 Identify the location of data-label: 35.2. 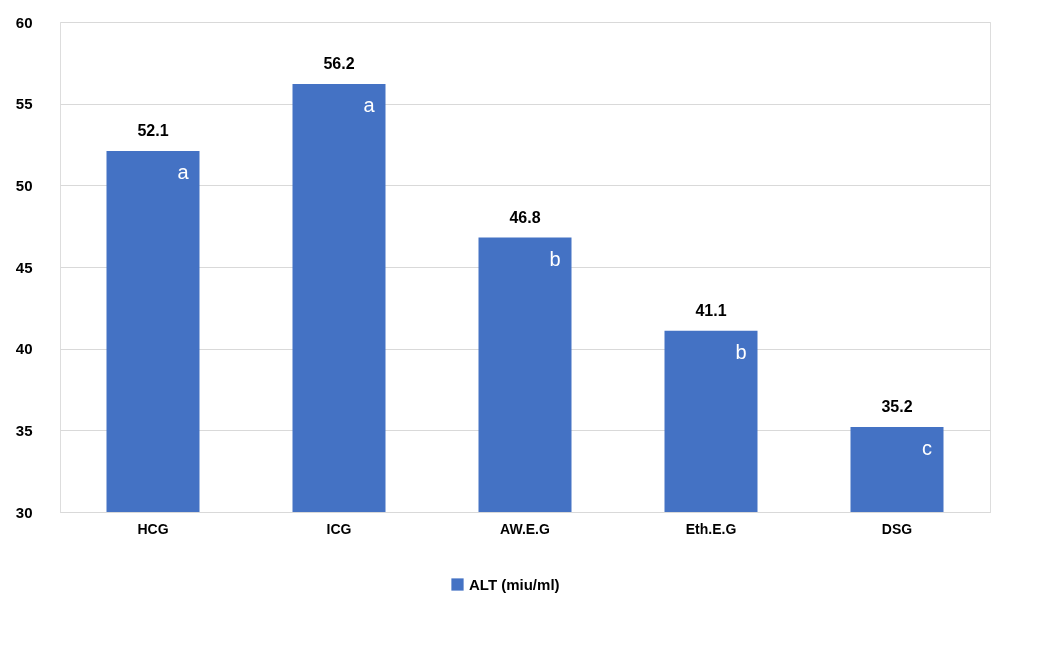
(897, 407).